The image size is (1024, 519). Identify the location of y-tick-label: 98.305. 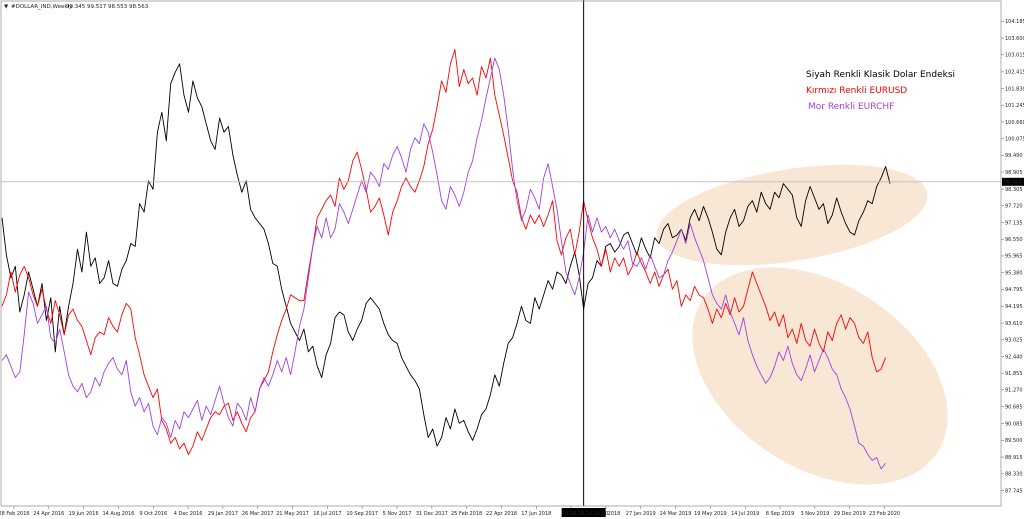
(1014, 190).